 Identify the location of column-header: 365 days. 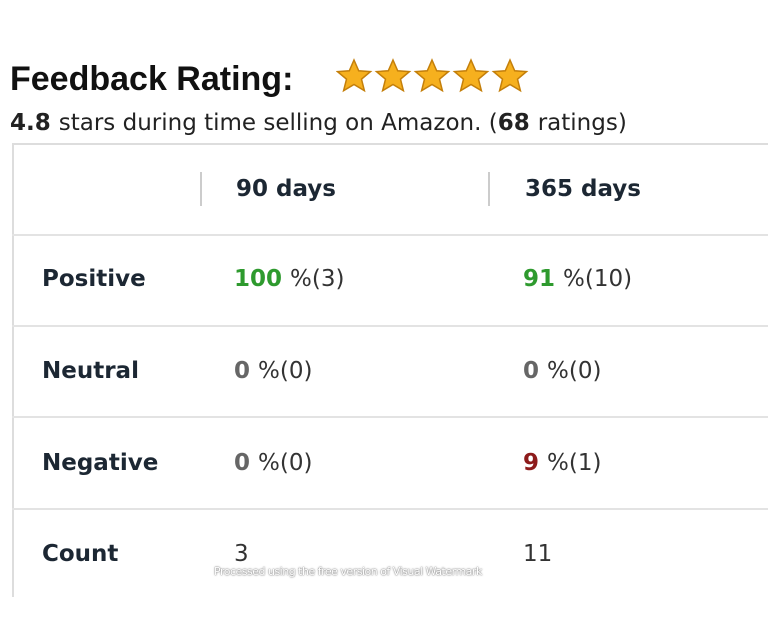
(583, 189).